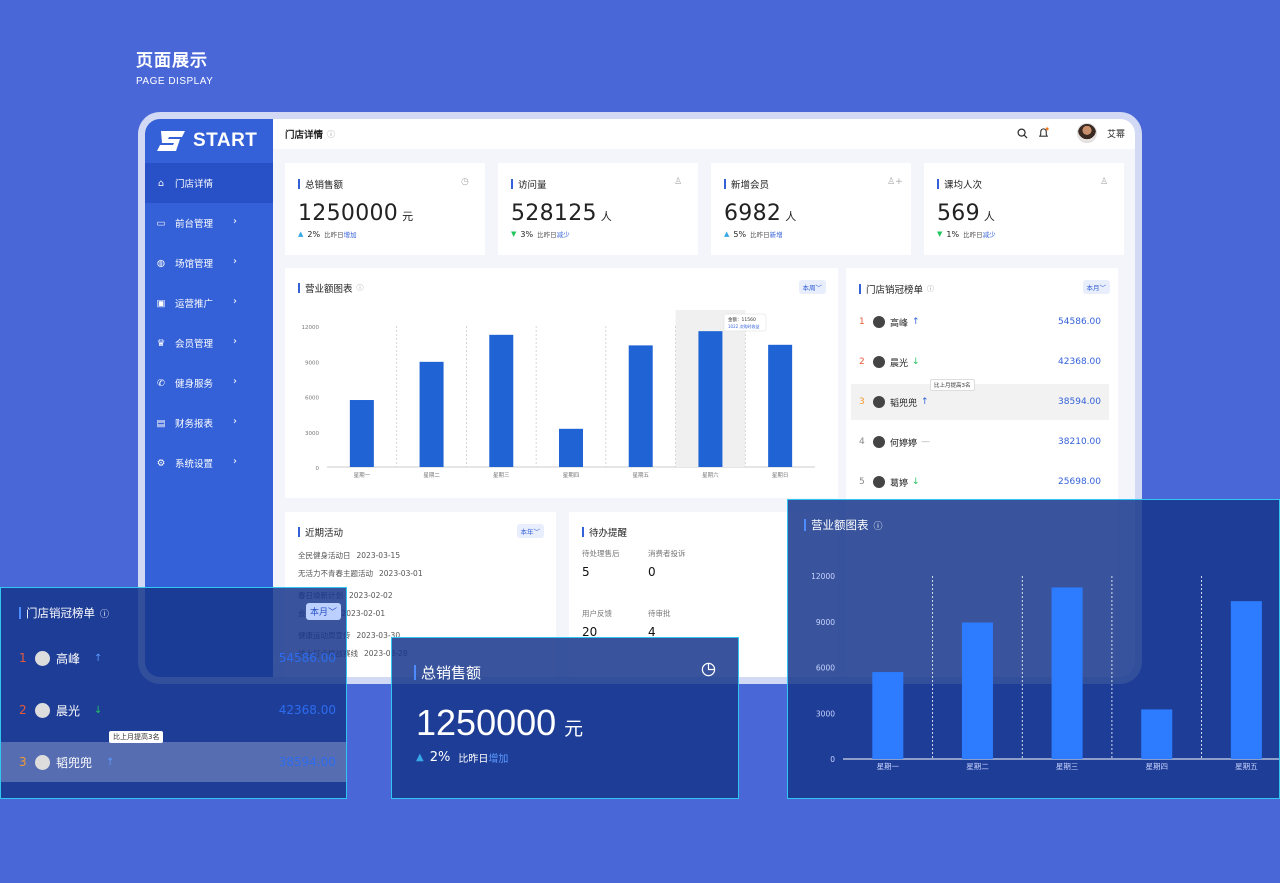 The width and height of the screenshot is (1280, 883). I want to click on stat-value: 528125 人, so click(562, 213).